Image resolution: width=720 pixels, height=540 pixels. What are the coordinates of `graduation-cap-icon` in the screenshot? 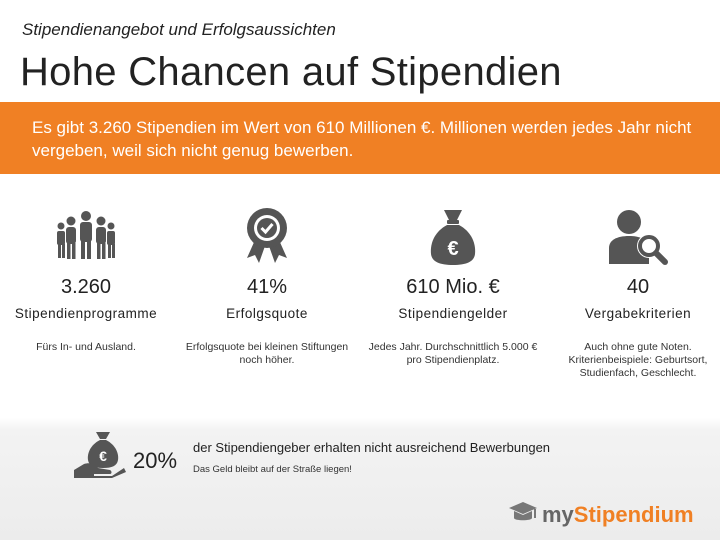 It's located at (523, 514).